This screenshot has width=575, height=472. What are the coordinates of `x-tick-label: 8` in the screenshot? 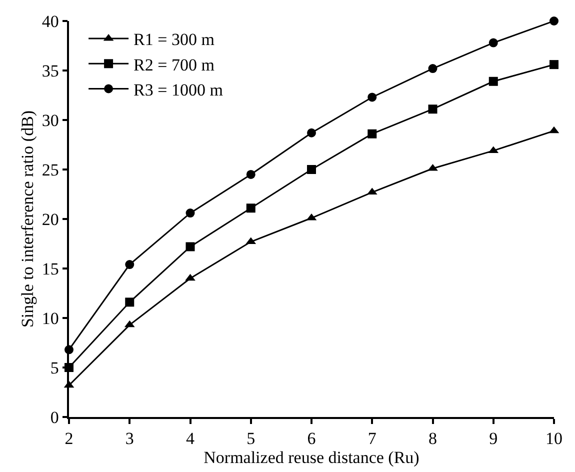 It's located at (432, 438).